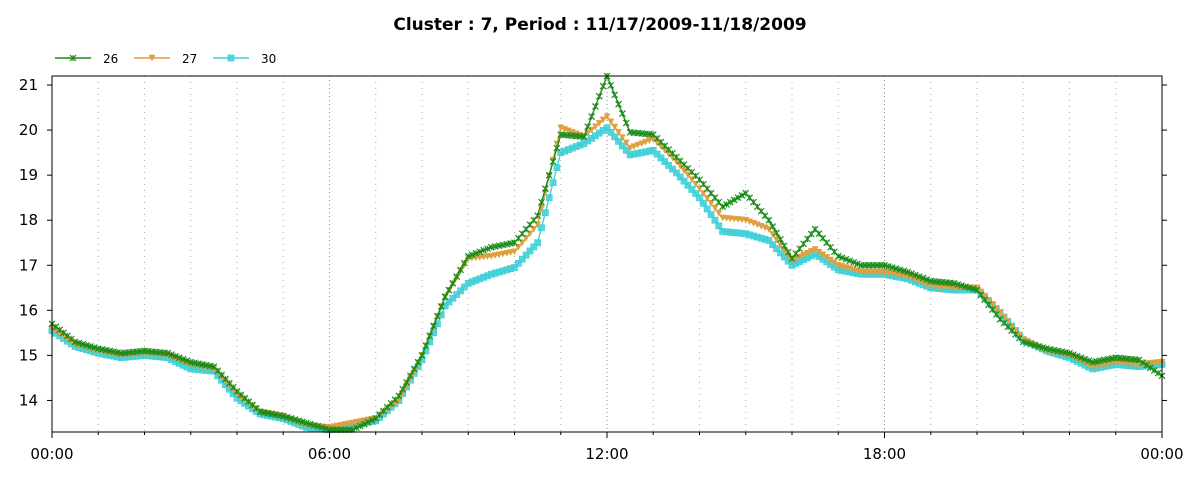 Image resolution: width=1200 pixels, height=480 pixels. Describe the element at coordinates (28, 355) in the screenshot. I see `y-tick-label: 15` at that location.